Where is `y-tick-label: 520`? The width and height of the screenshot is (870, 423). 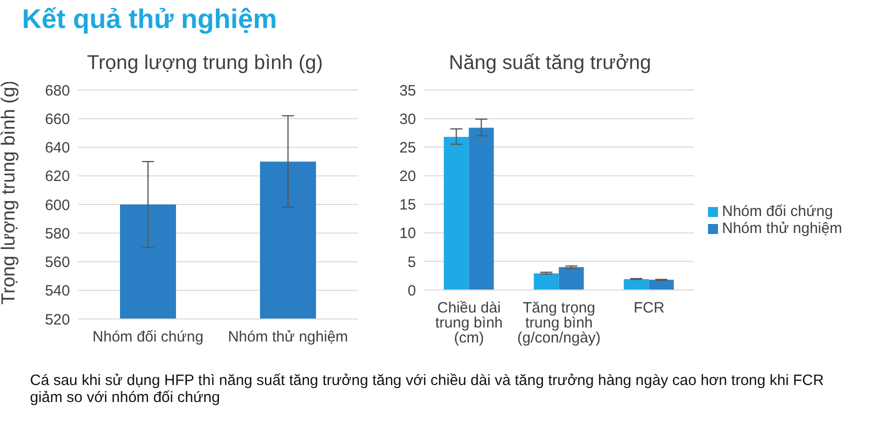 y-tick-label: 520 is located at coordinates (57, 319).